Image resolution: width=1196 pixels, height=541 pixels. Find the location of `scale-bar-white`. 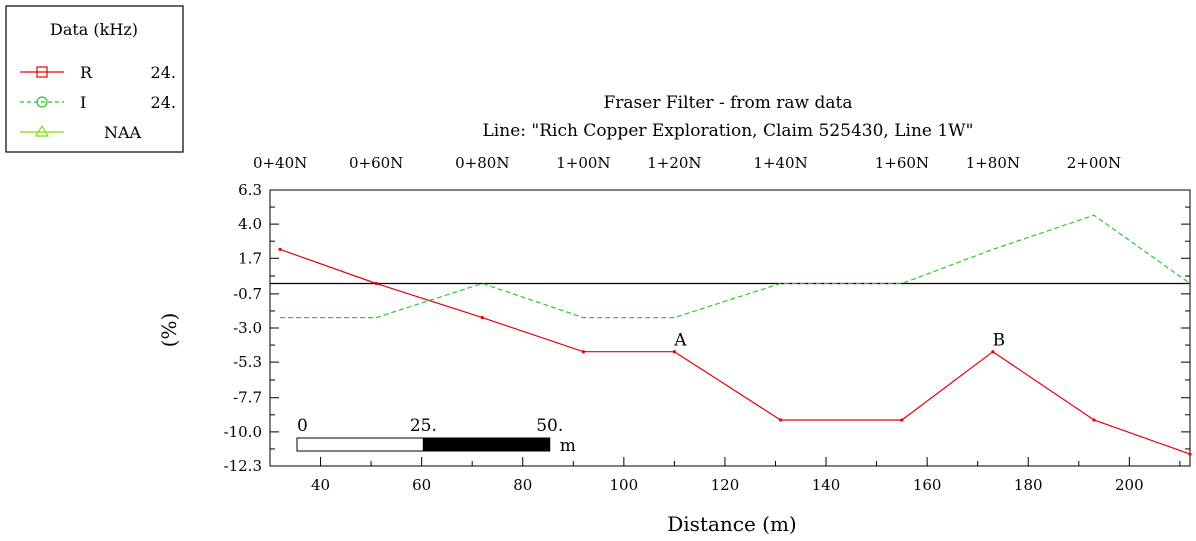

scale-bar-white is located at coordinates (360, 444).